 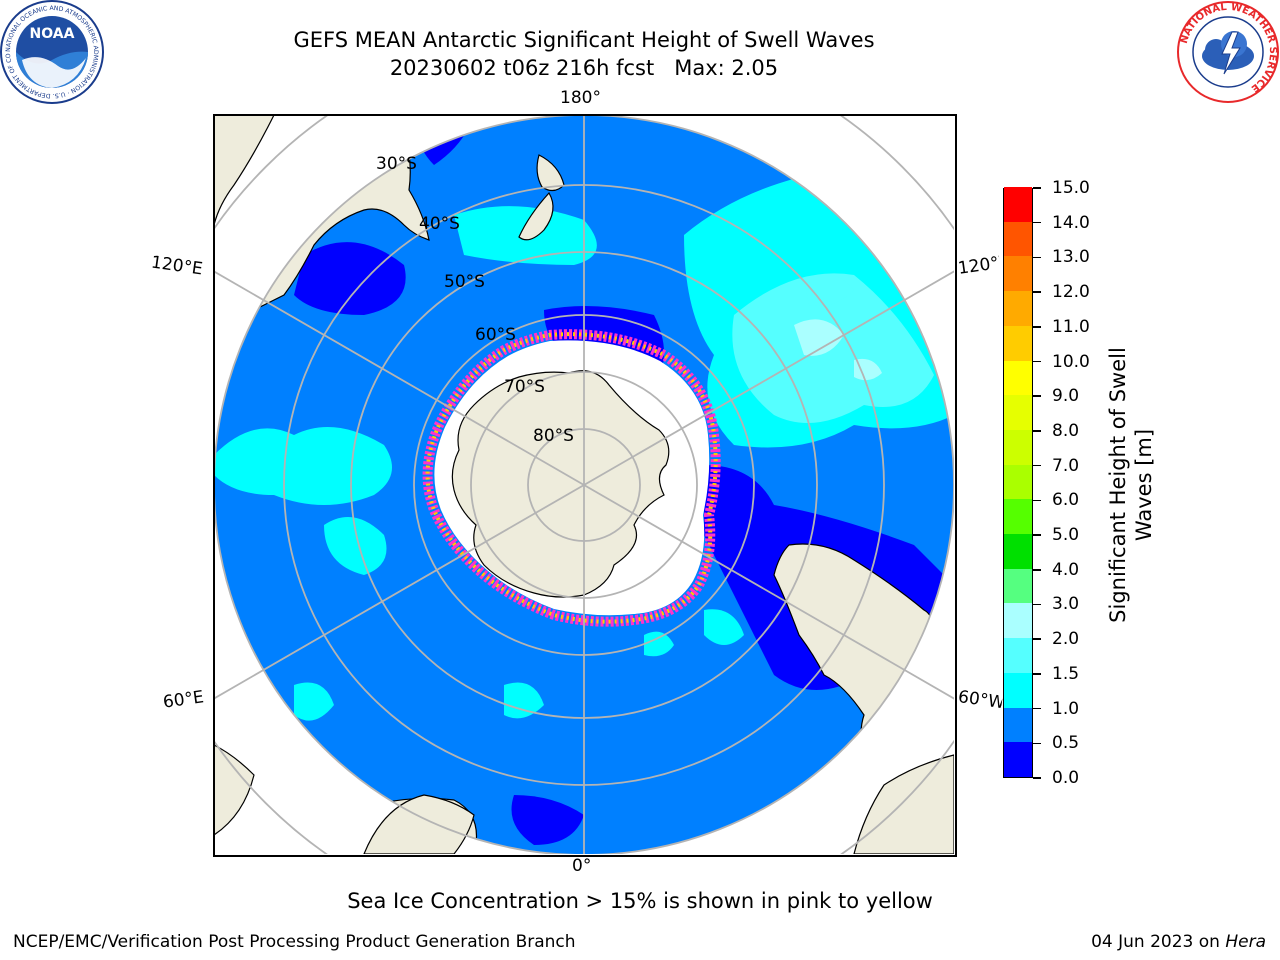 What do you see at coordinates (464, 282) in the screenshot?
I see `lat-label-50: 50°S` at bounding box center [464, 282].